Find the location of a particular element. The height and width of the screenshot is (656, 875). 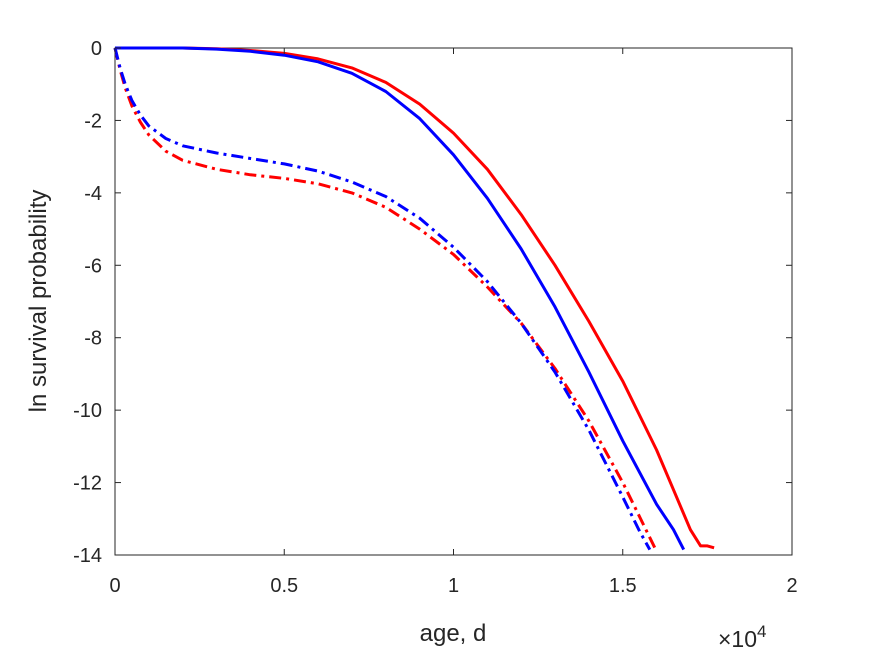

y-tick-label: -6 is located at coordinates (93, 266).